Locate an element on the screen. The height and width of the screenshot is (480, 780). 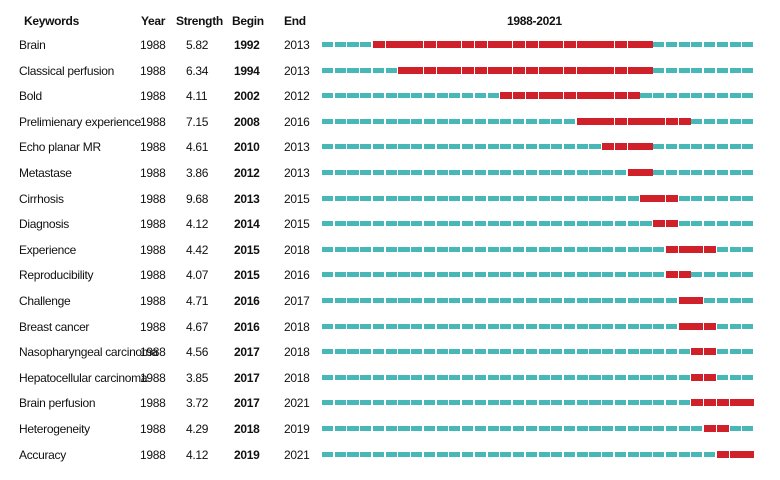
table-row: Reproducibility 1988 4.07 2015 2016 is located at coordinates (390, 275).